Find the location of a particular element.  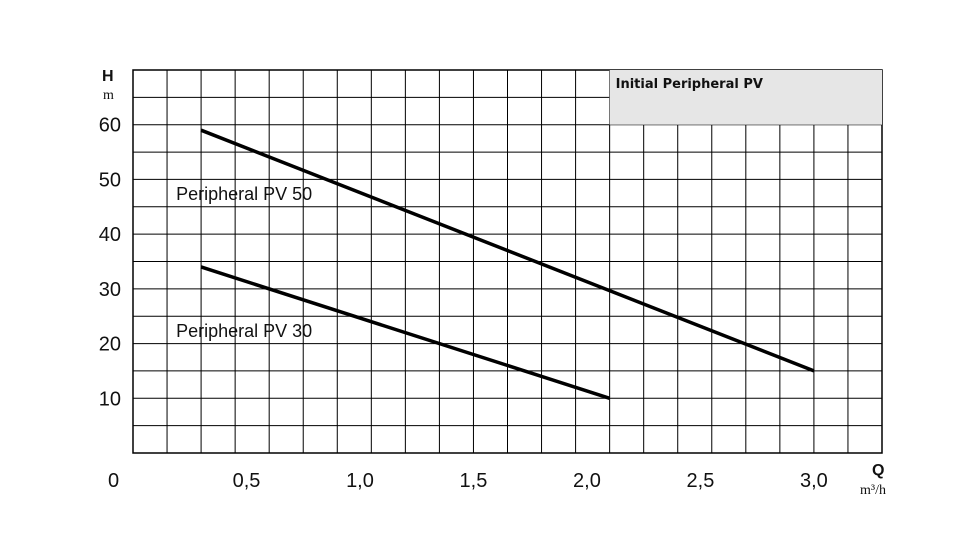

chart-title: Initial Peripheral PV is located at coordinates (689, 84).